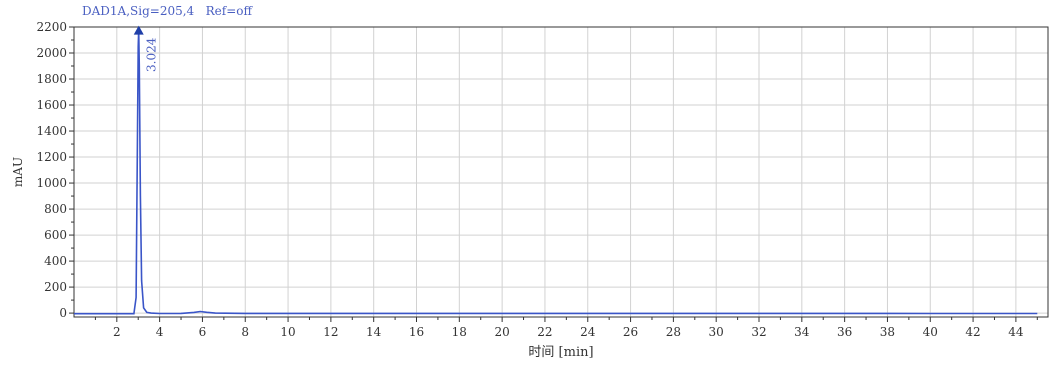 This screenshot has height=365, width=1061. What do you see at coordinates (63, 313) in the screenshot?
I see `y-tick-label: 0` at bounding box center [63, 313].